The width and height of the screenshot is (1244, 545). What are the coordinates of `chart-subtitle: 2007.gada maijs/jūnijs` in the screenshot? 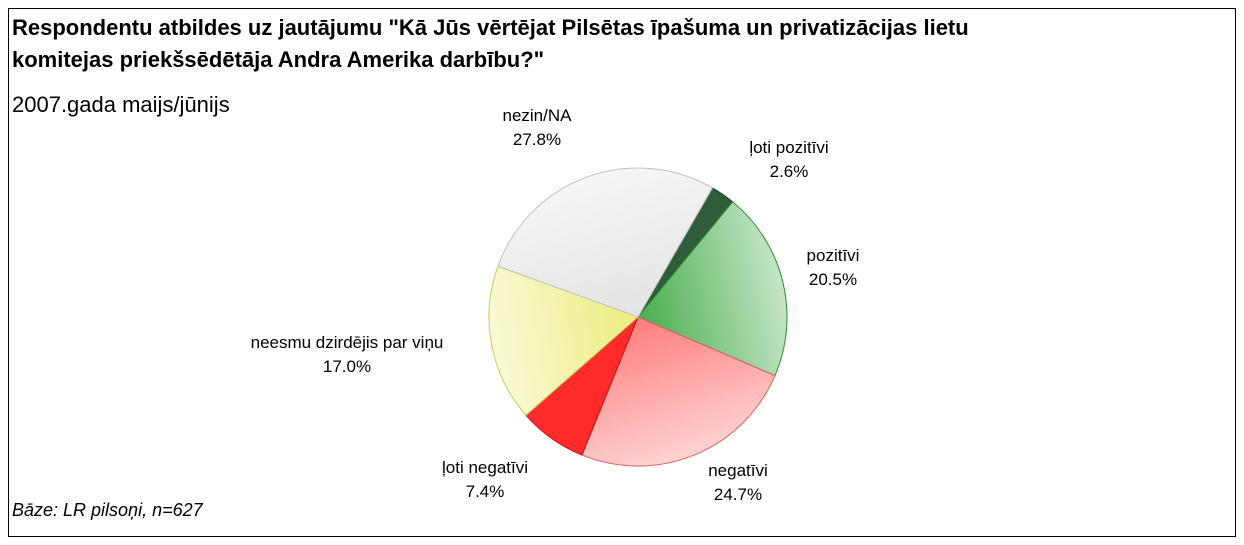 It's located at (121, 104).